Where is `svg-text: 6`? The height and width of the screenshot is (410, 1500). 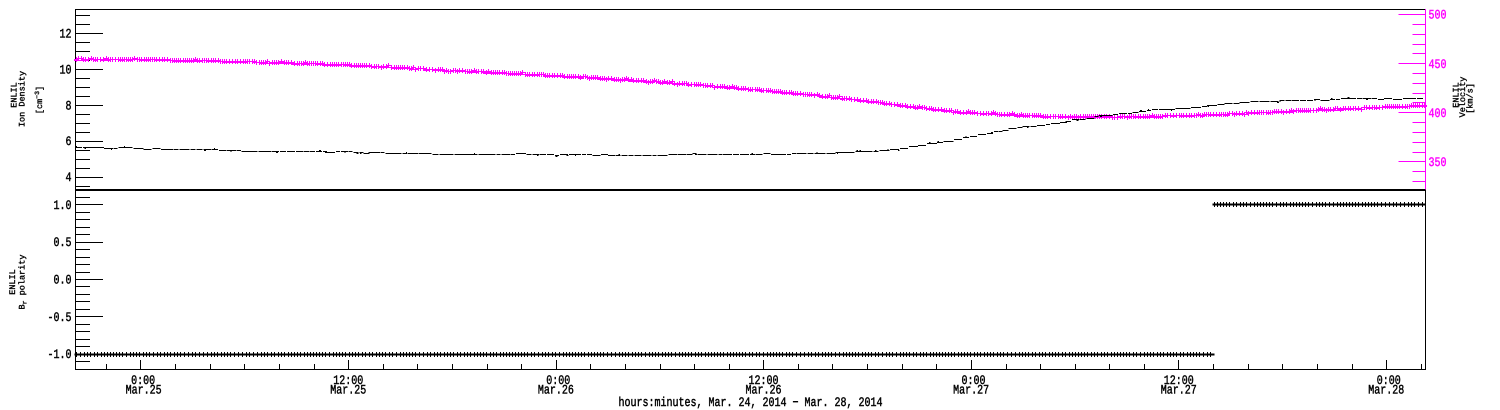 svg-text: 6 is located at coordinates (68, 143).